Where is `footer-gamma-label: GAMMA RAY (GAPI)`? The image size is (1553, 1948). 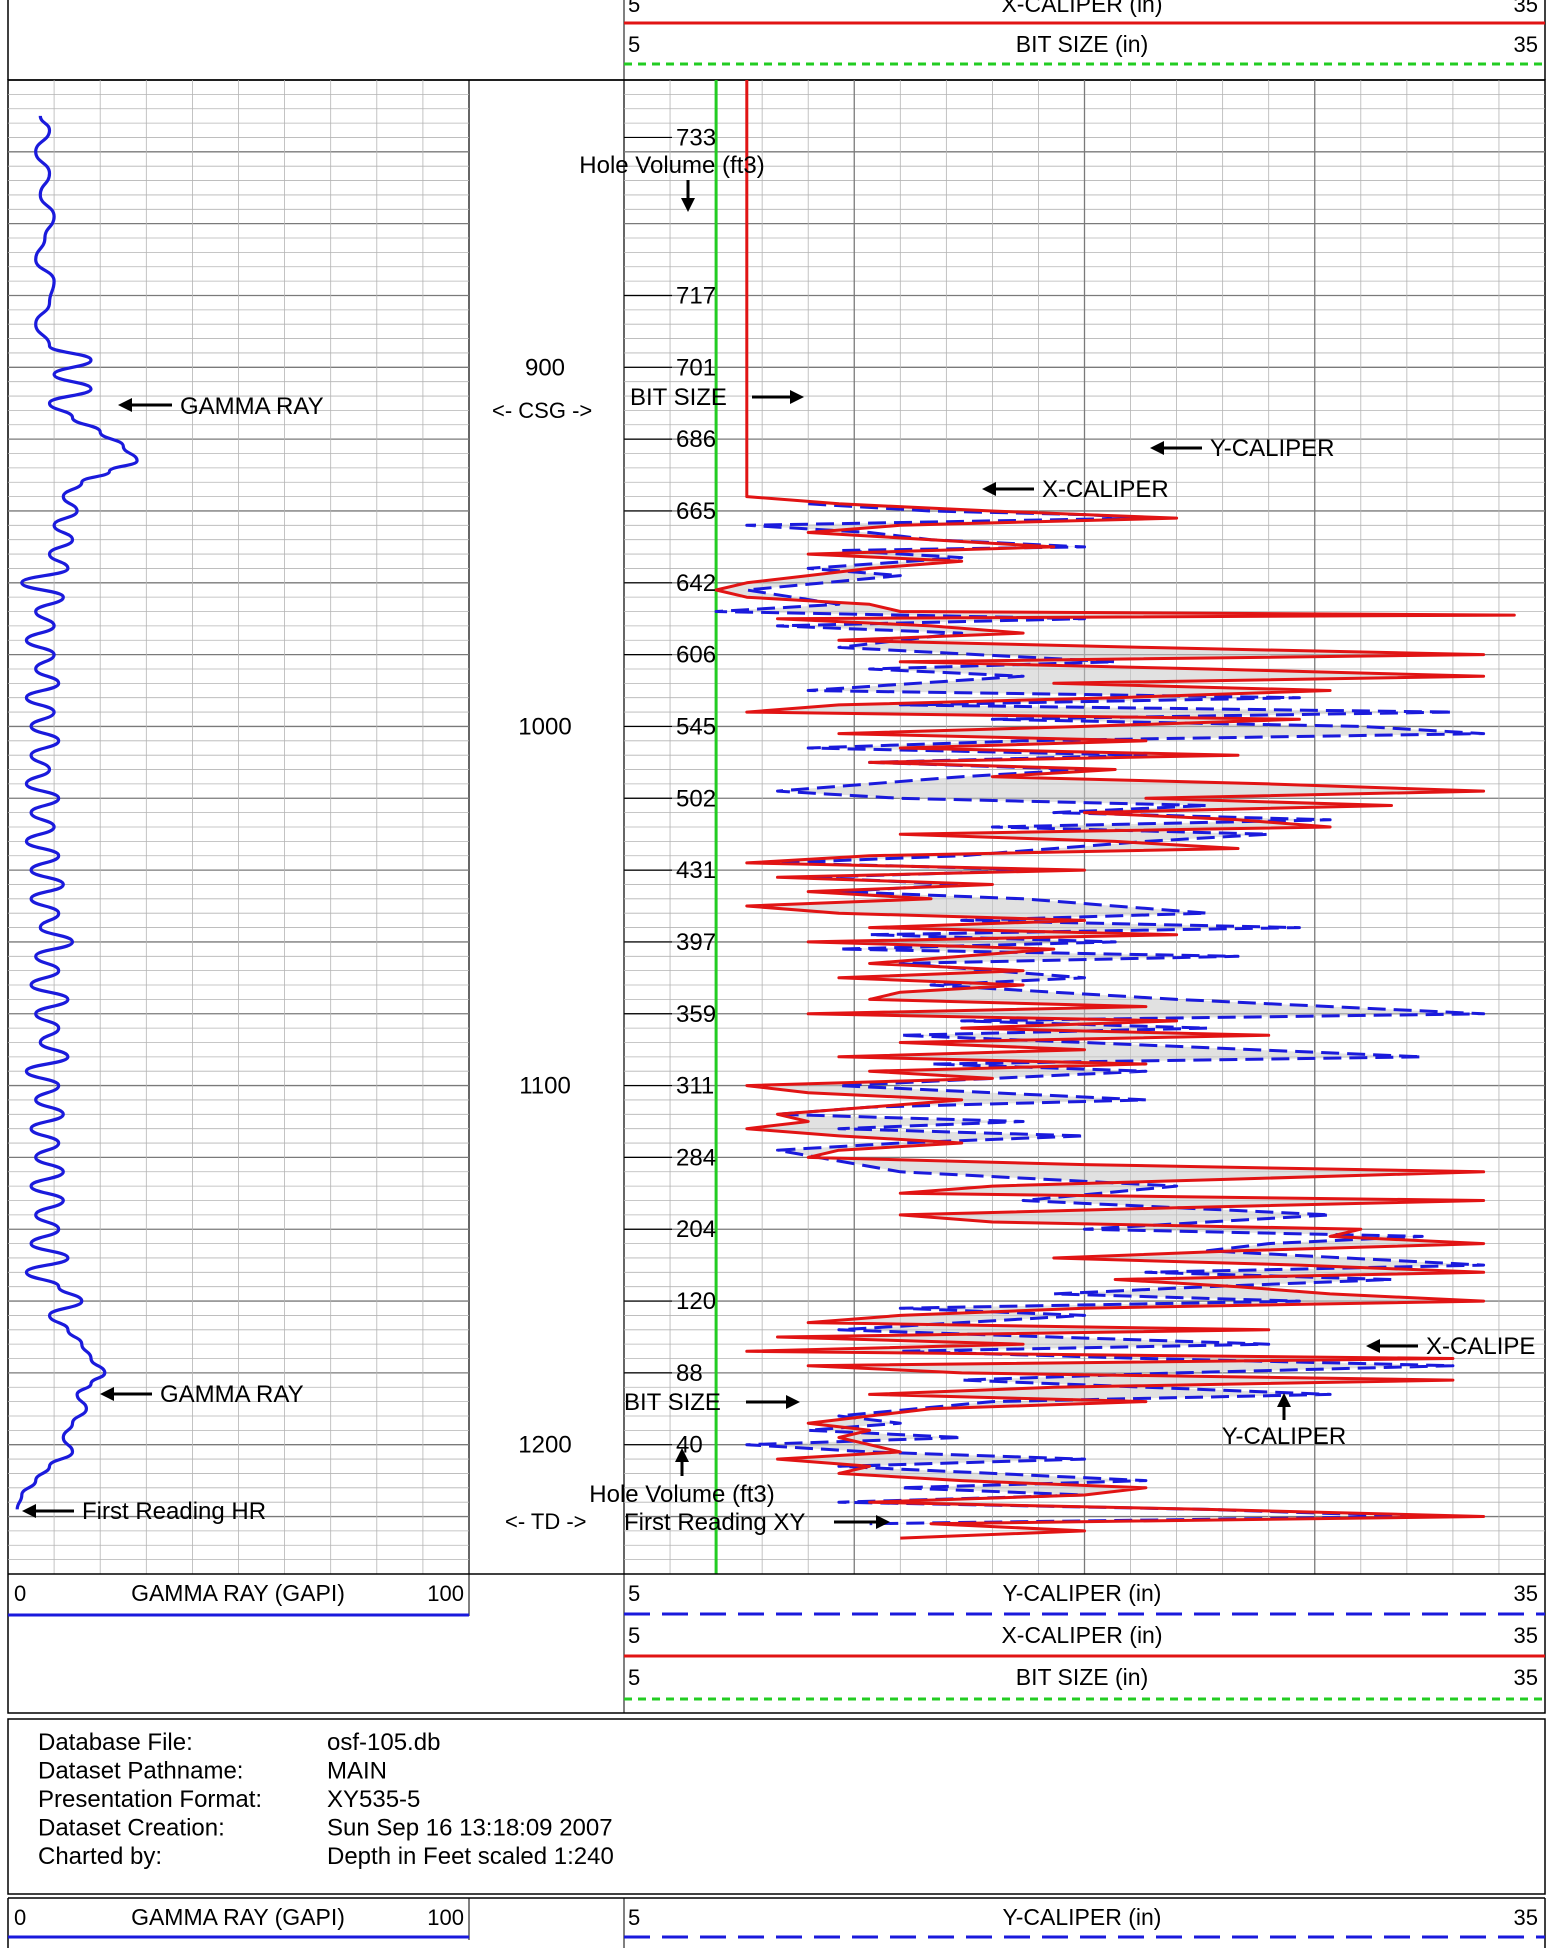 footer-gamma-label: GAMMA RAY (GAPI) is located at coordinates (238, 1917).